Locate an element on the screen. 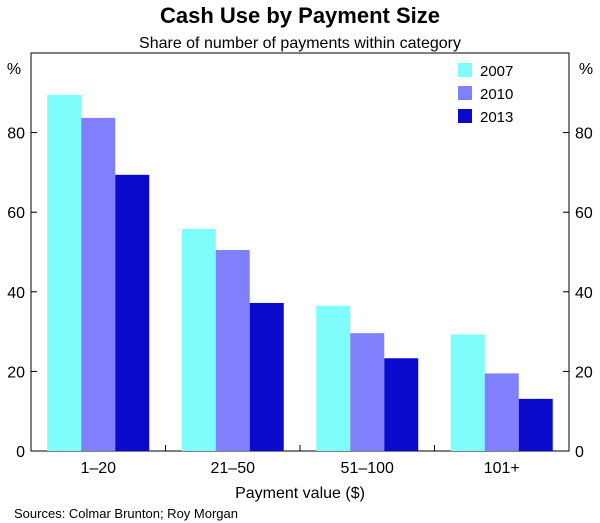  y-tick-label-left: 80 is located at coordinates (16, 134).